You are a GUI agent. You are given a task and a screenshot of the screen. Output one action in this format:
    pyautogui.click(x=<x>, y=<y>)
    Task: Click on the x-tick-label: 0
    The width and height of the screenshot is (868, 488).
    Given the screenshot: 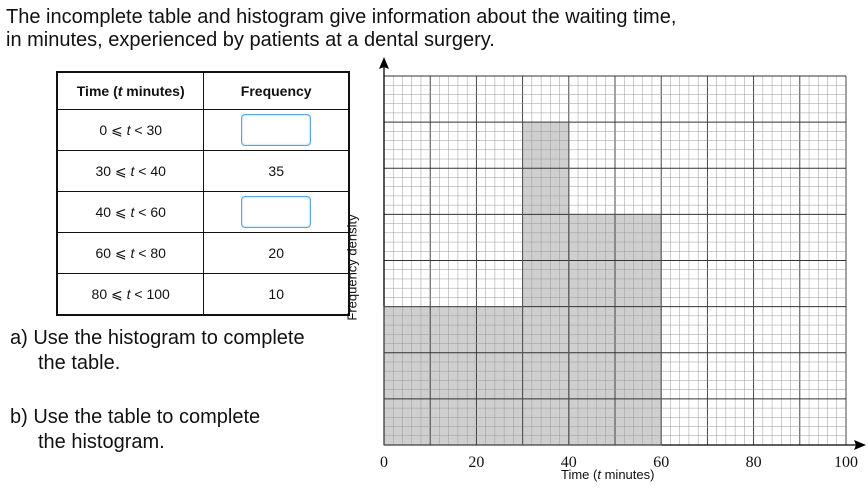 What is the action you would take?
    pyautogui.click(x=384, y=462)
    